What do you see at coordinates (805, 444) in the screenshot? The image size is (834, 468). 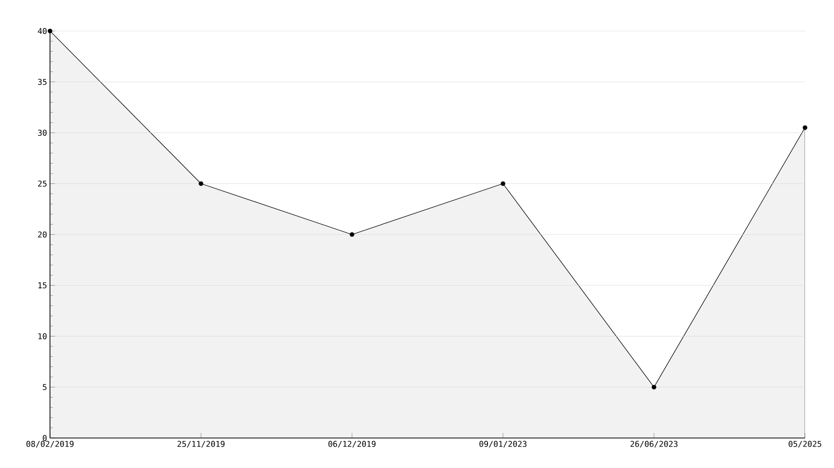 I see `x-tick-label: 05/2025` at bounding box center [805, 444].